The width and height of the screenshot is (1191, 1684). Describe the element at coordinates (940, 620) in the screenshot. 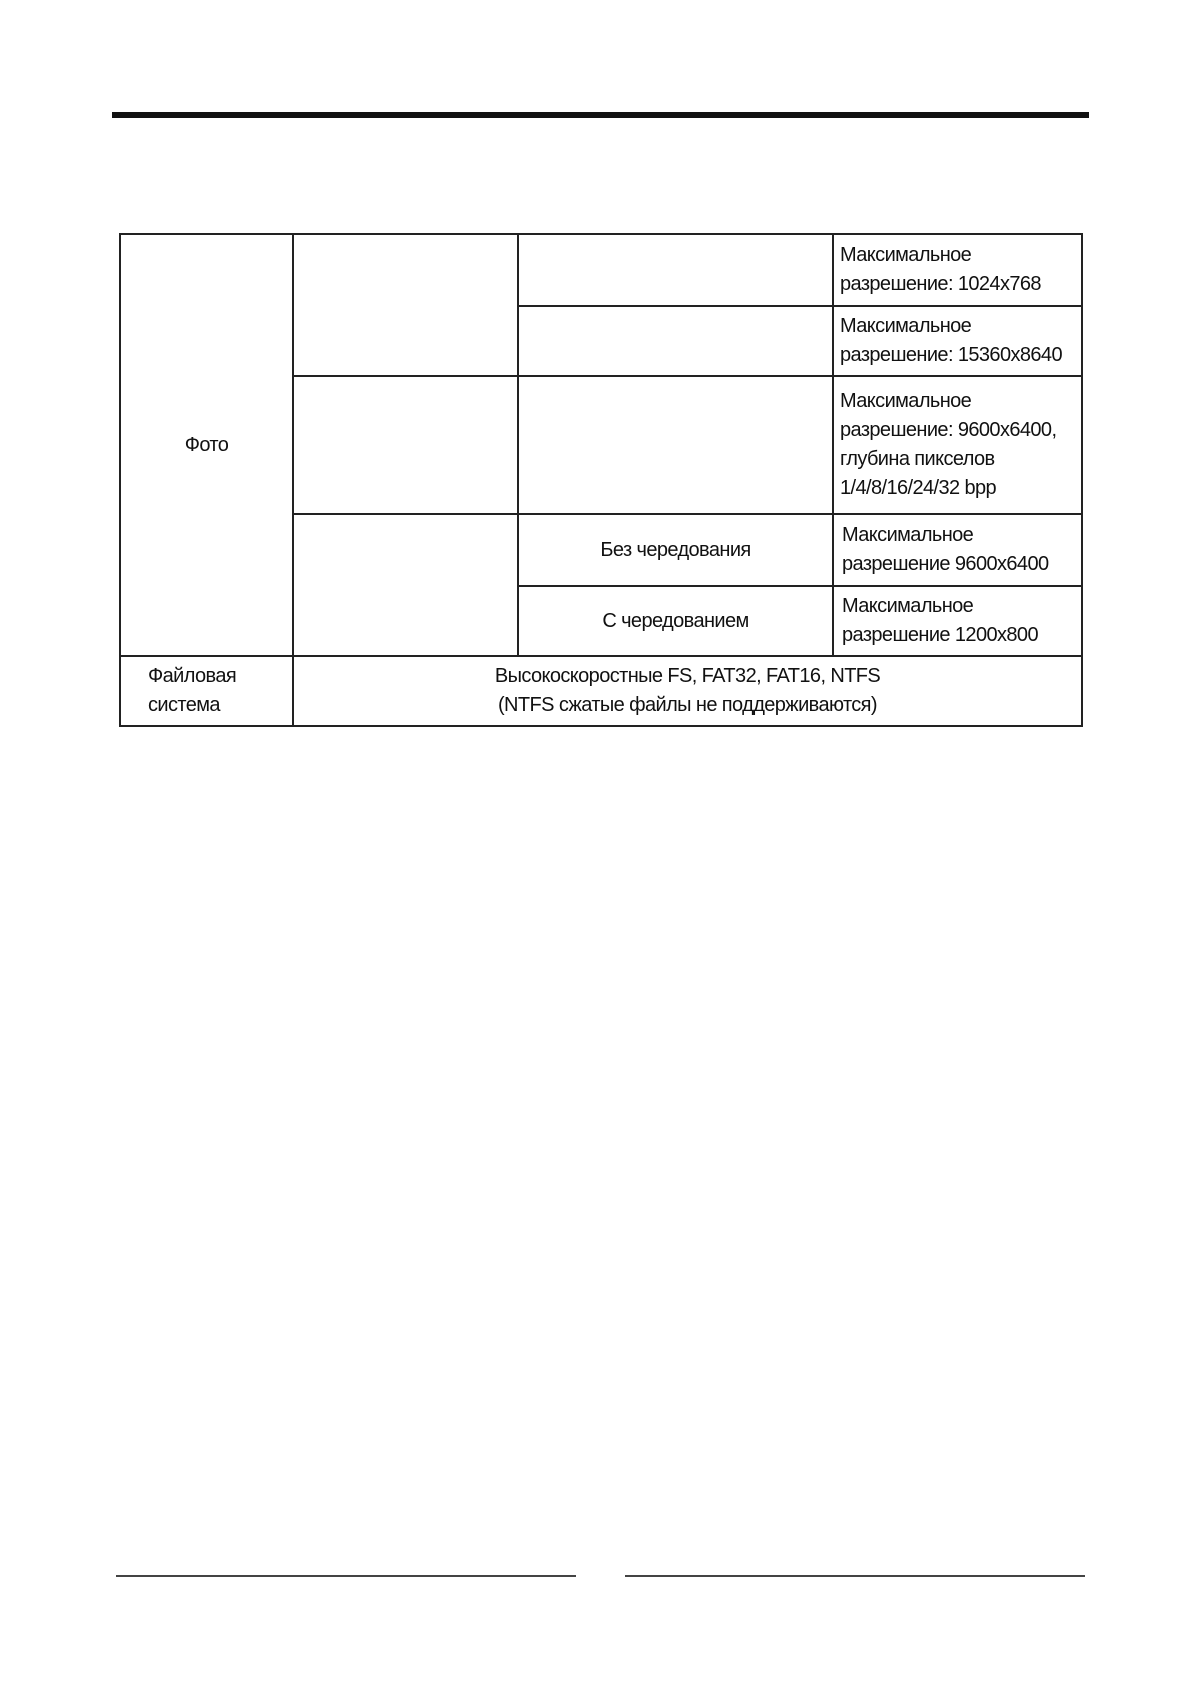

I see `spec-cell: Максимальное разрешение 1200x800` at that location.